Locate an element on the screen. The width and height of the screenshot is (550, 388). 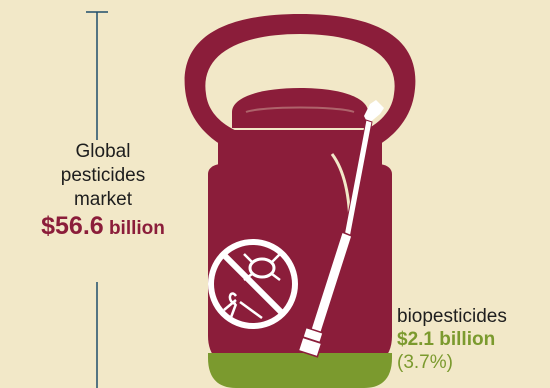
biopesticides-unit: billion is located at coordinates (467, 339).